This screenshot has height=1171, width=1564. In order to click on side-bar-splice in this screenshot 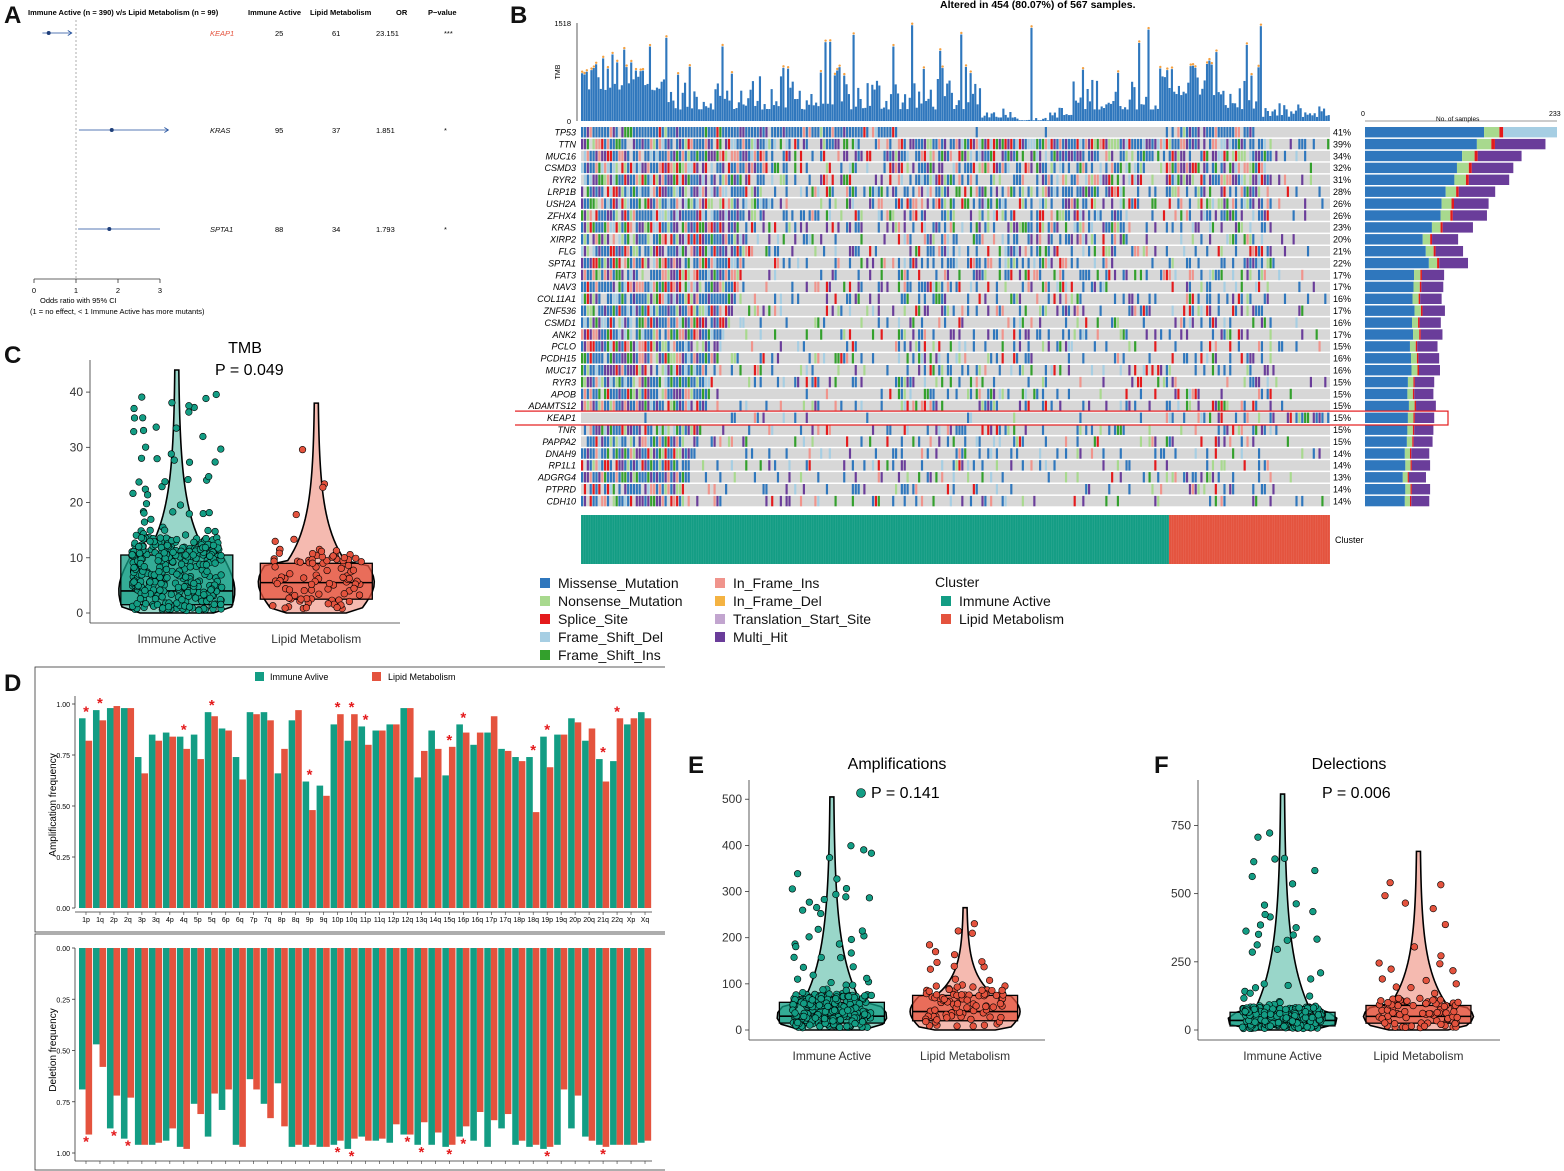, I will do `click(1420, 287)`.